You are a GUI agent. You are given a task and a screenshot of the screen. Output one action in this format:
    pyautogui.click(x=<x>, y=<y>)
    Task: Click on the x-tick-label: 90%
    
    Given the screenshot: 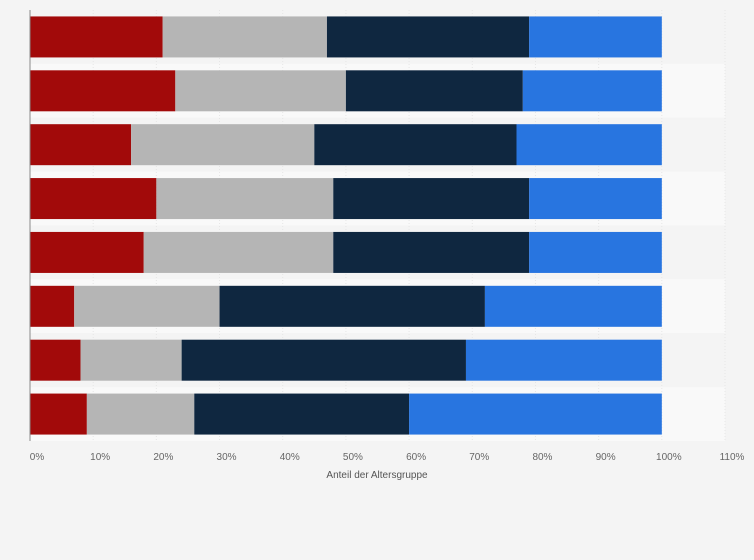 What is the action you would take?
    pyautogui.click(x=606, y=457)
    